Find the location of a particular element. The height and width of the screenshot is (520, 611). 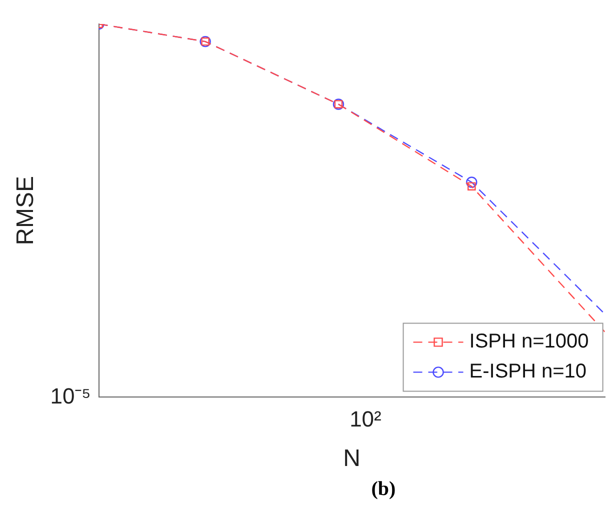

legend-label: E-ISPH n=10 is located at coordinates (528, 371).